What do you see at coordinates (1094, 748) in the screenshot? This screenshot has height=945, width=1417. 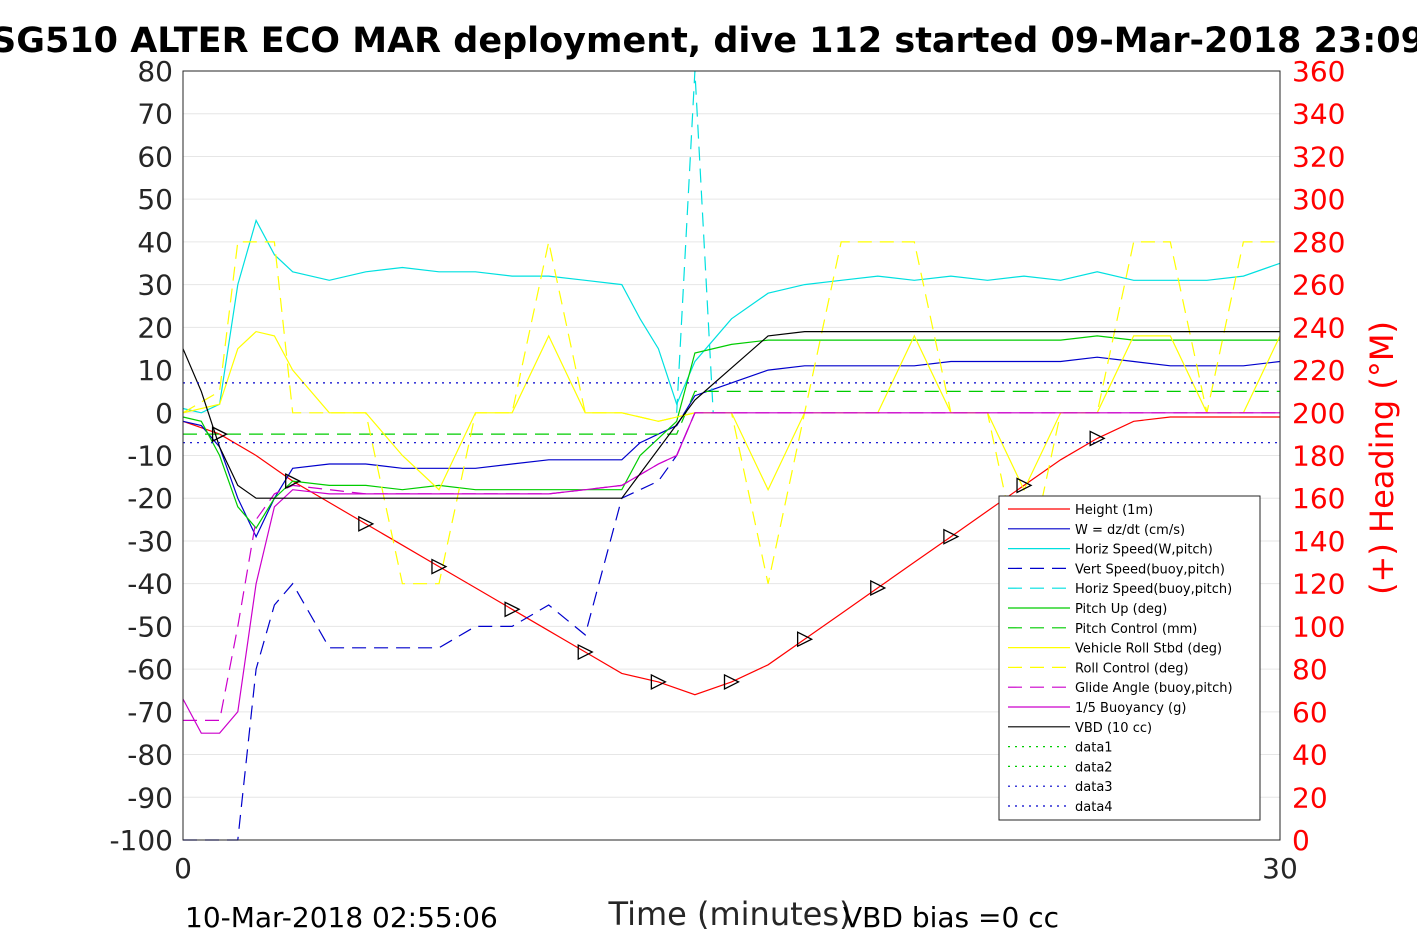 I see `legend-label: data1` at bounding box center [1094, 748].